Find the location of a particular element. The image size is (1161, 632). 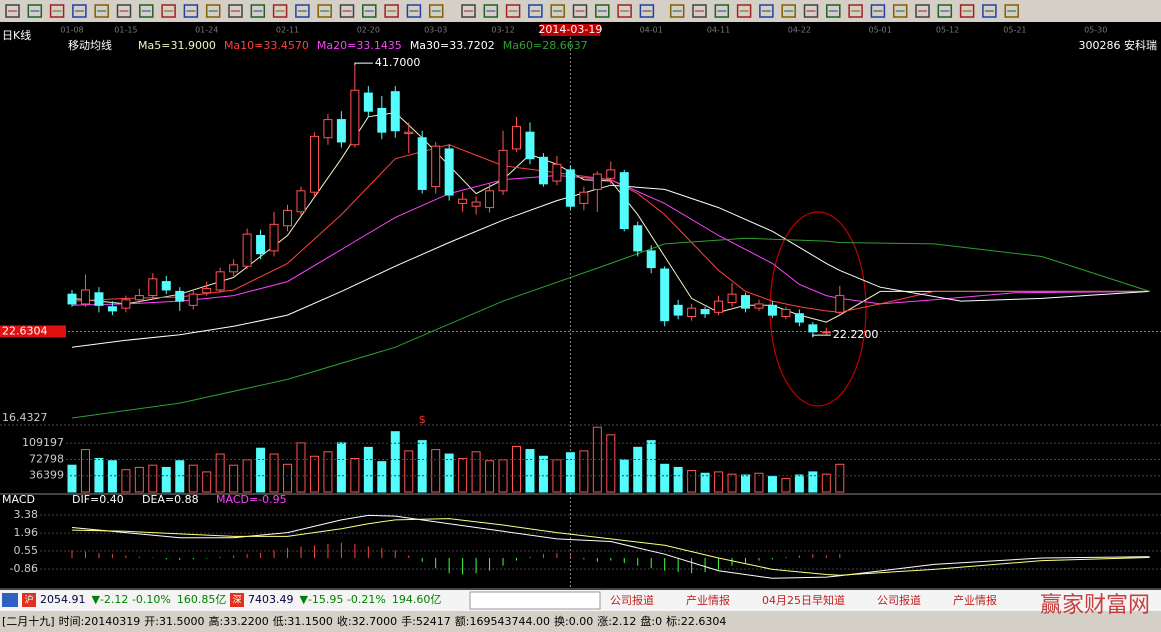

market-value: 7403.49 is located at coordinates (271, 599).